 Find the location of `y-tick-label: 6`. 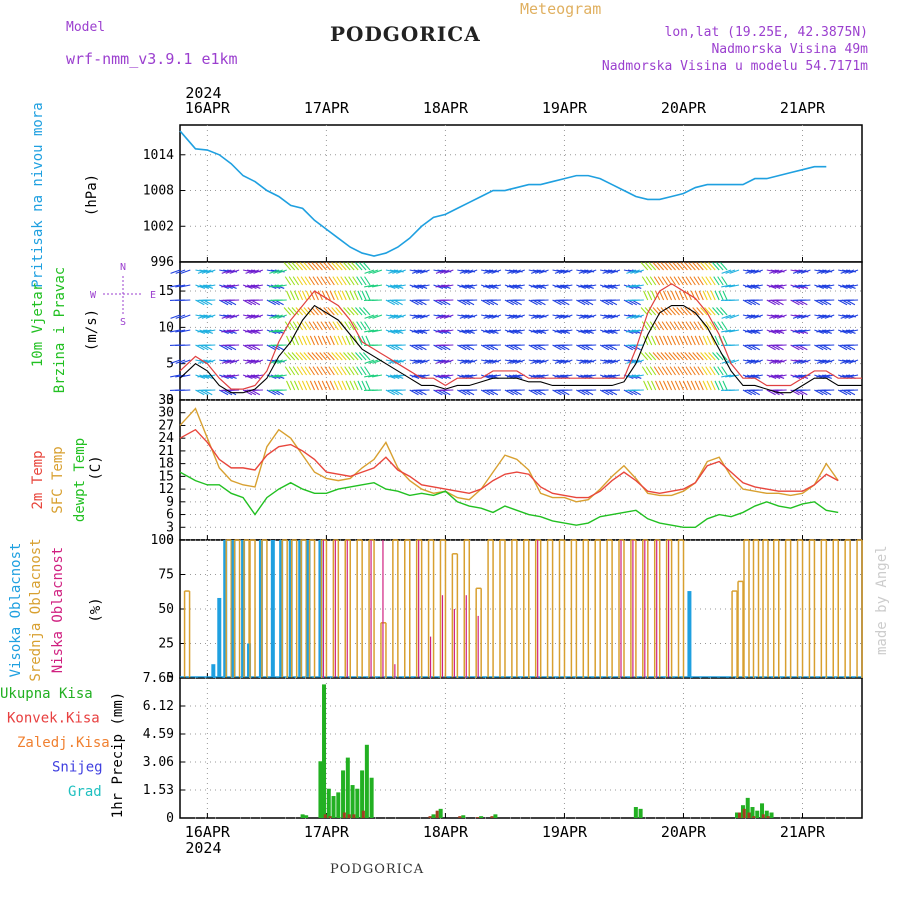

y-tick-label: 6 is located at coordinates (170, 515).